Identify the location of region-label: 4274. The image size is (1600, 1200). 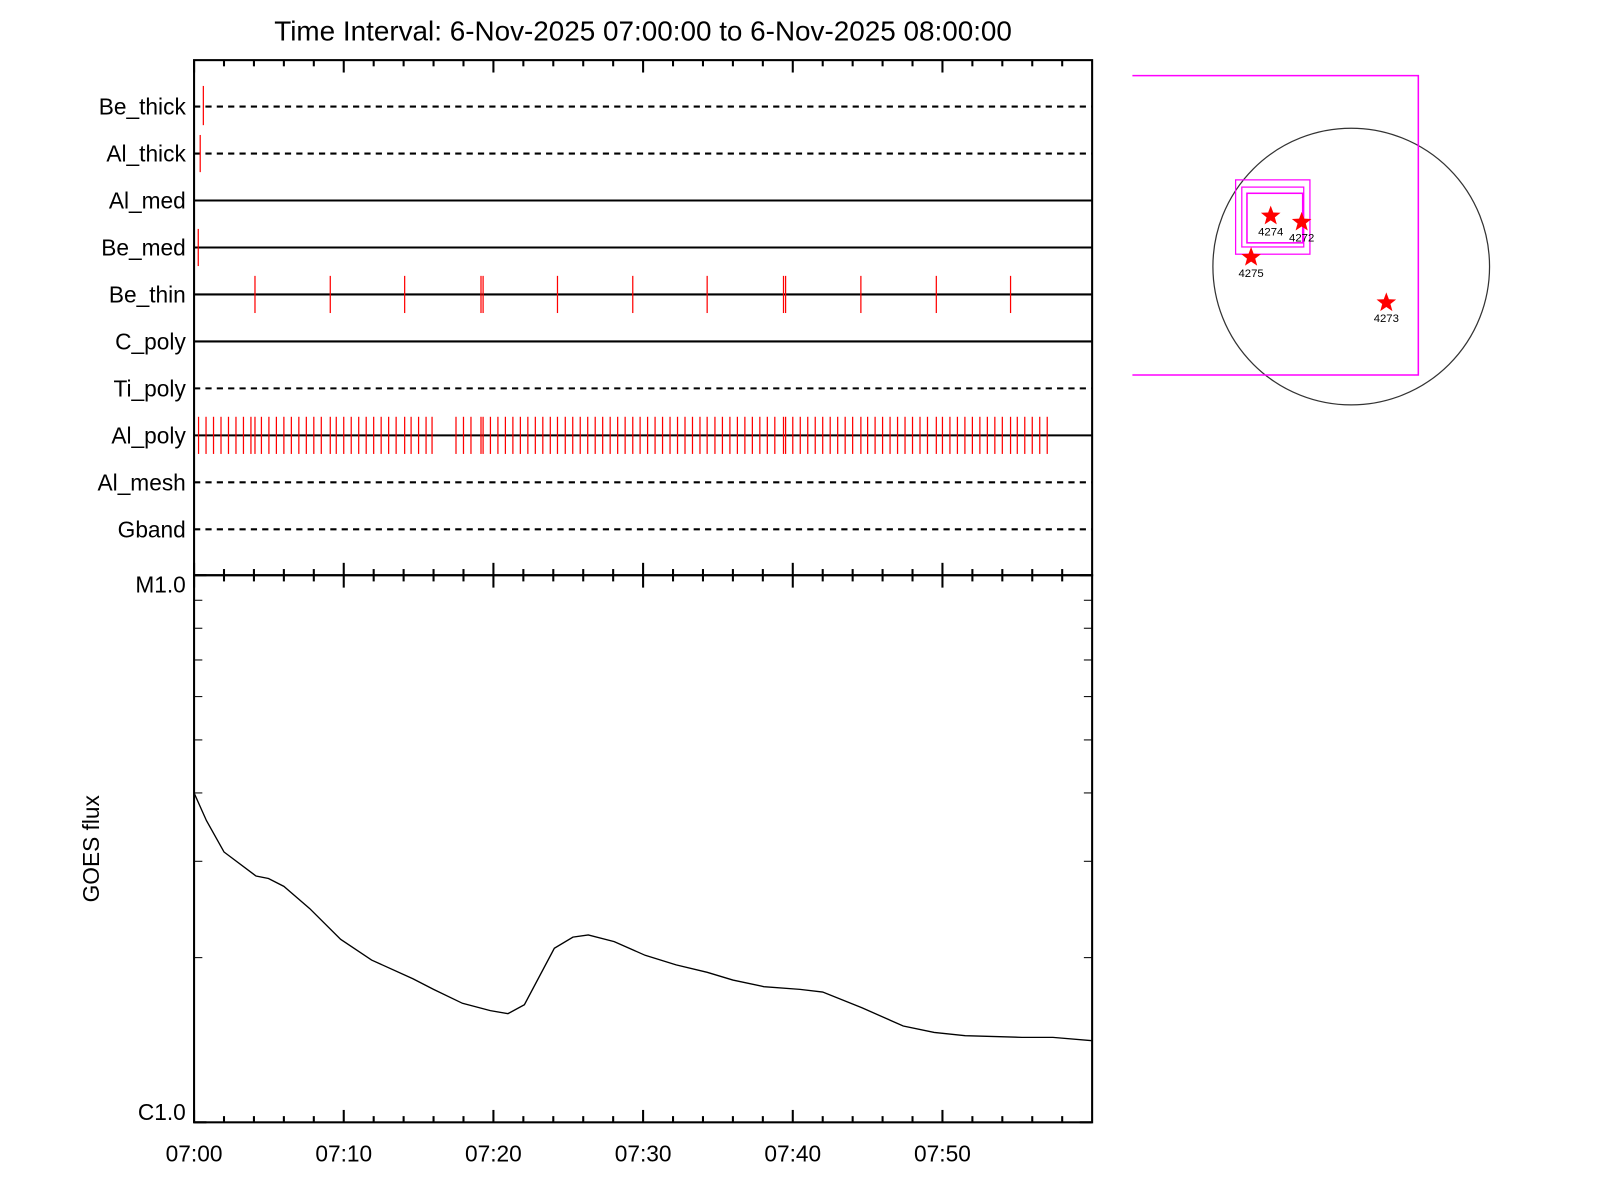
(1270, 233).